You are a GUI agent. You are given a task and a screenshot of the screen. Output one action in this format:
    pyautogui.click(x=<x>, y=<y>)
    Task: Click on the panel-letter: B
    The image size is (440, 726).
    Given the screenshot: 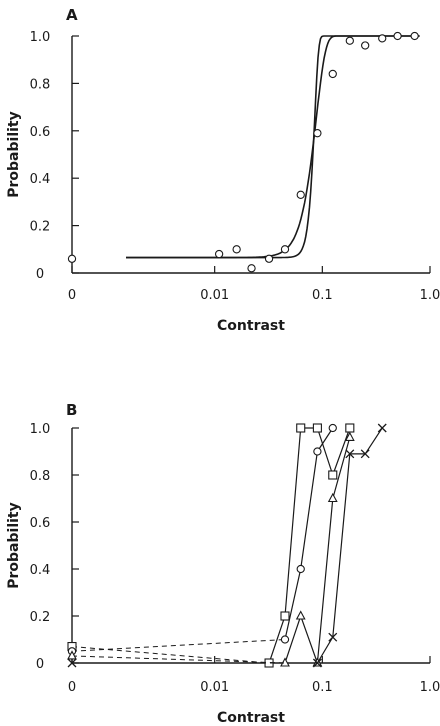 What is the action you would take?
    pyautogui.click(x=71, y=410)
    